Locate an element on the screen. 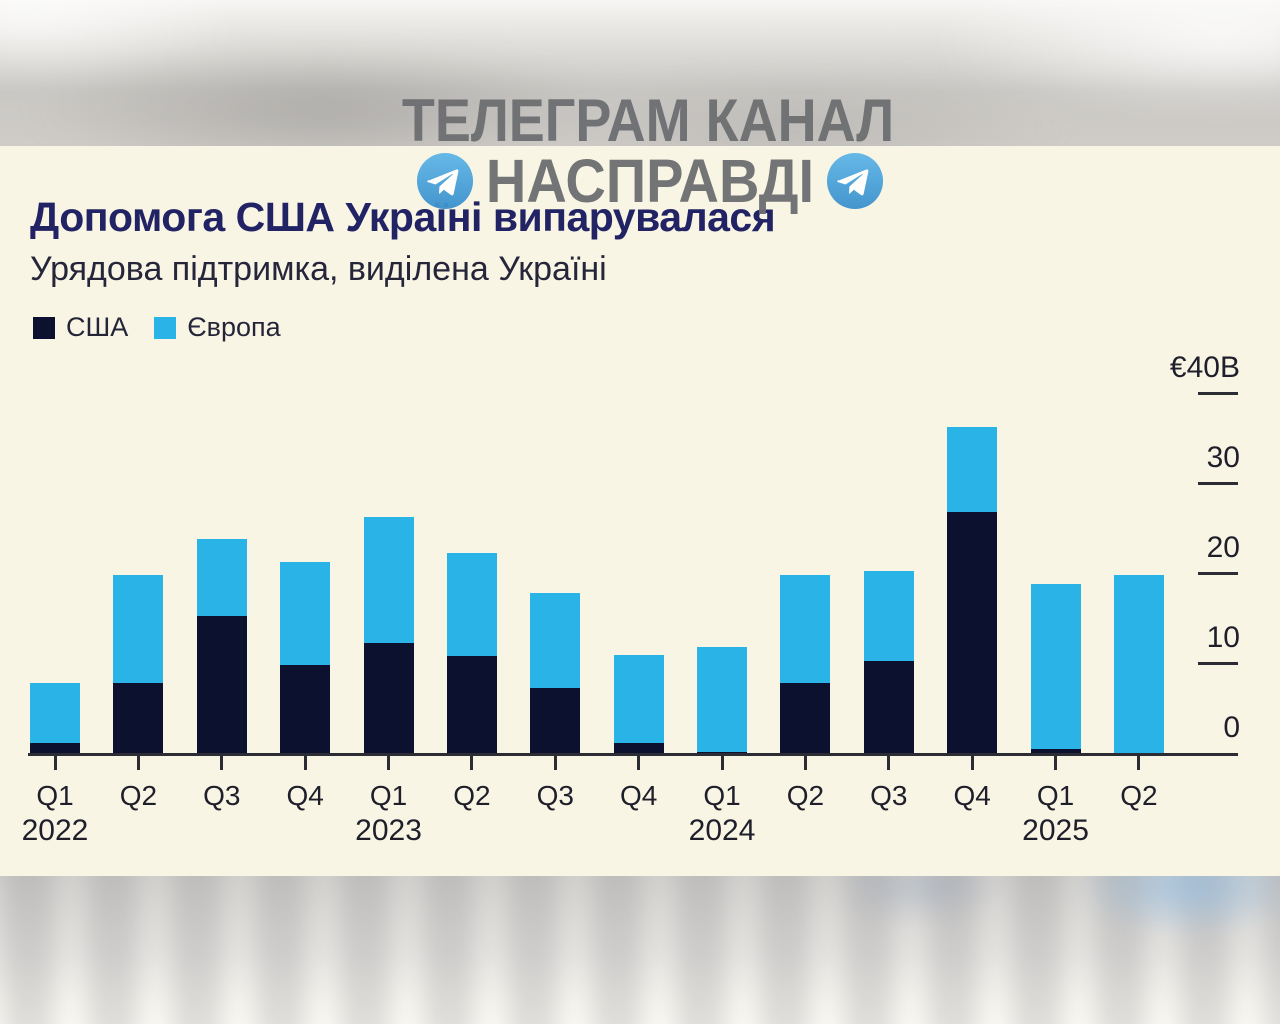  top-band-blur is located at coordinates (640, 73).